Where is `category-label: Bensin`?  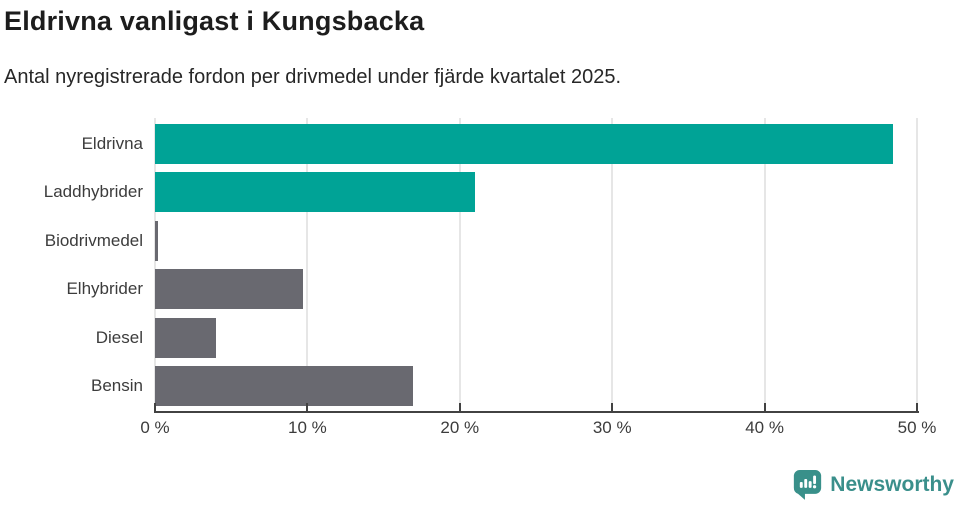
category-label: Bensin is located at coordinates (117, 385).